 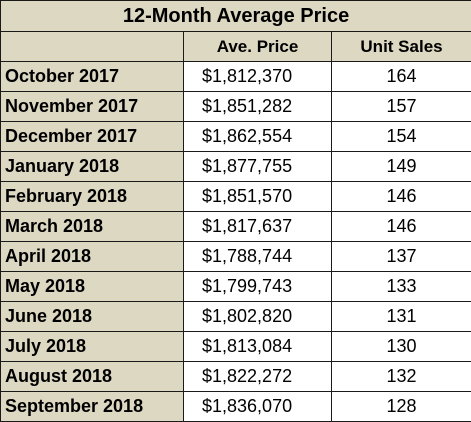 I want to click on price-cell: $1,862,554, so click(x=258, y=137).